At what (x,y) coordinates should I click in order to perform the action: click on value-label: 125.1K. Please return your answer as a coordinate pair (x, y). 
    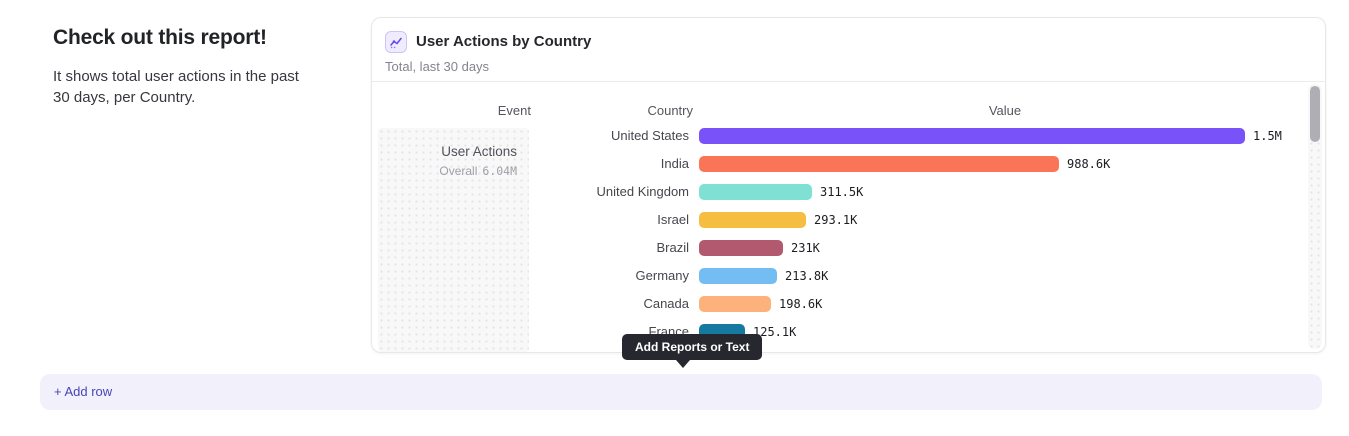
    Looking at the image, I should click on (775, 332).